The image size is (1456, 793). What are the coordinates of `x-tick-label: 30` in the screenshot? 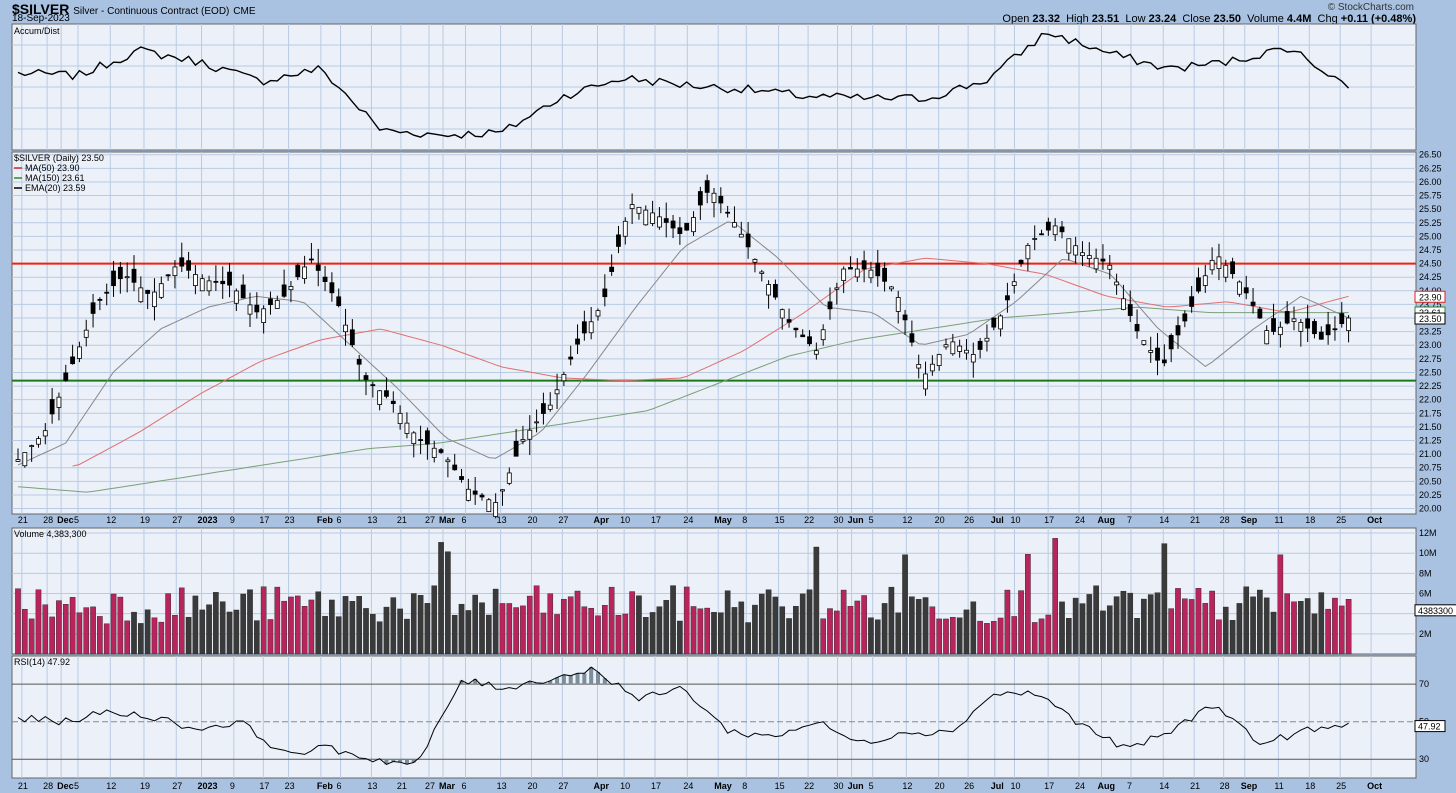 It's located at (839, 786).